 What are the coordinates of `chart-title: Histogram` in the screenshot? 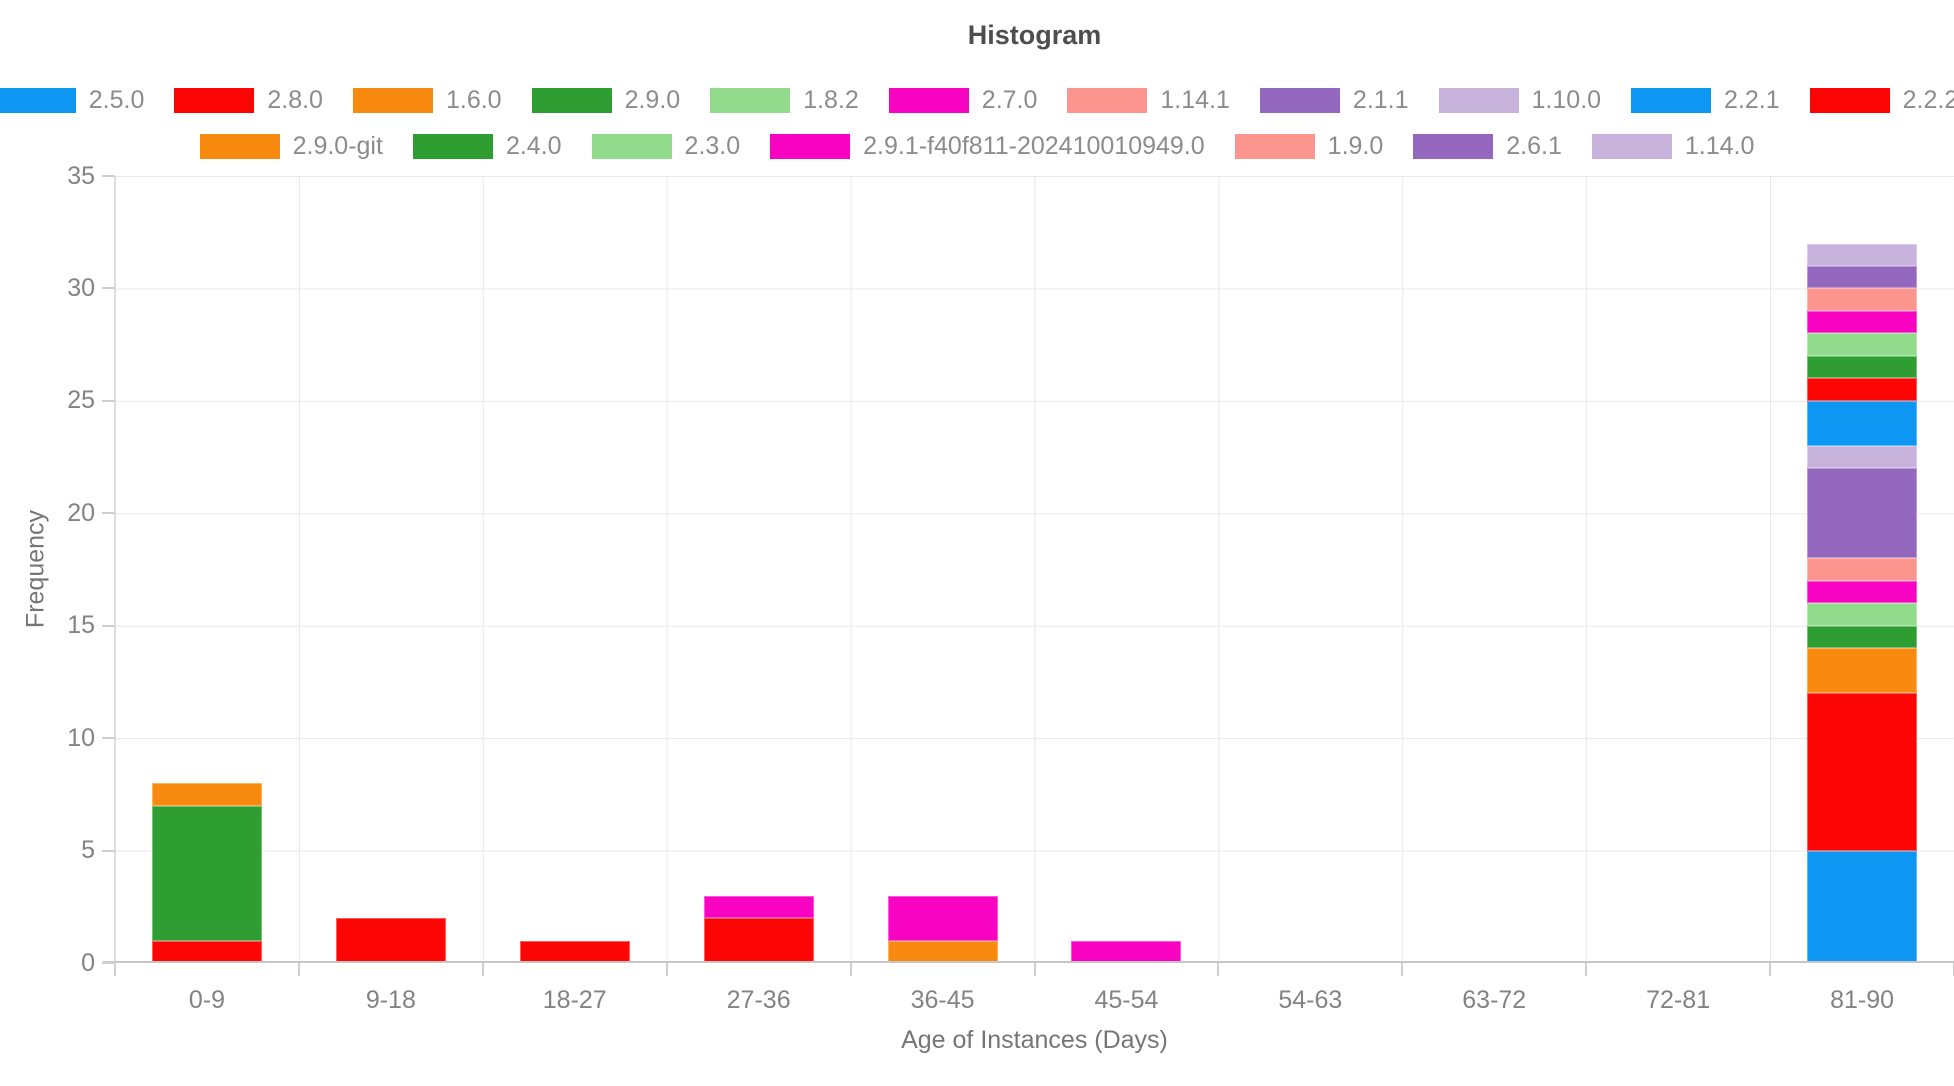 It's located at (1034, 35).